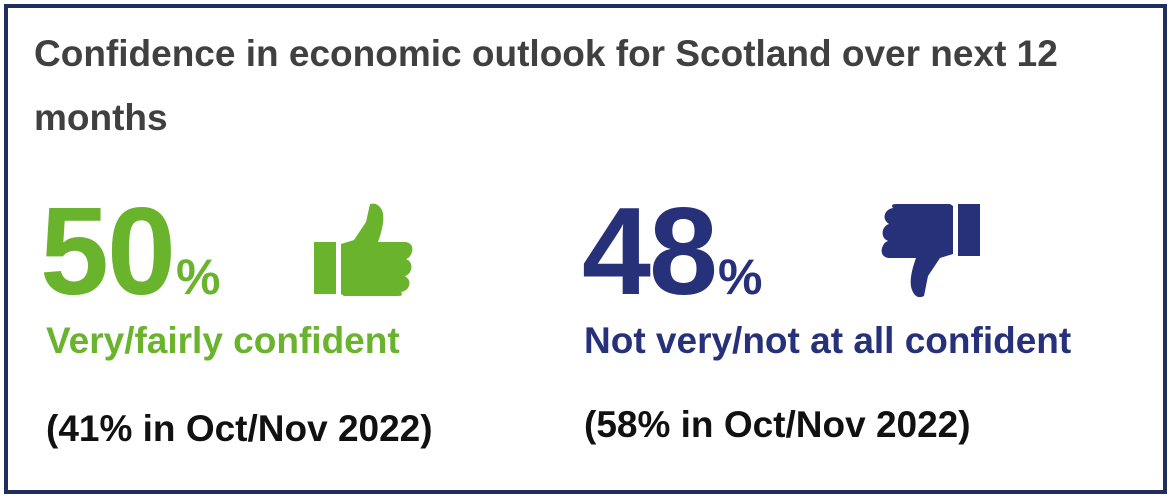 This screenshot has height=499, width=1171. What do you see at coordinates (650, 252) in the screenshot?
I see `not-confident-value: 48` at bounding box center [650, 252].